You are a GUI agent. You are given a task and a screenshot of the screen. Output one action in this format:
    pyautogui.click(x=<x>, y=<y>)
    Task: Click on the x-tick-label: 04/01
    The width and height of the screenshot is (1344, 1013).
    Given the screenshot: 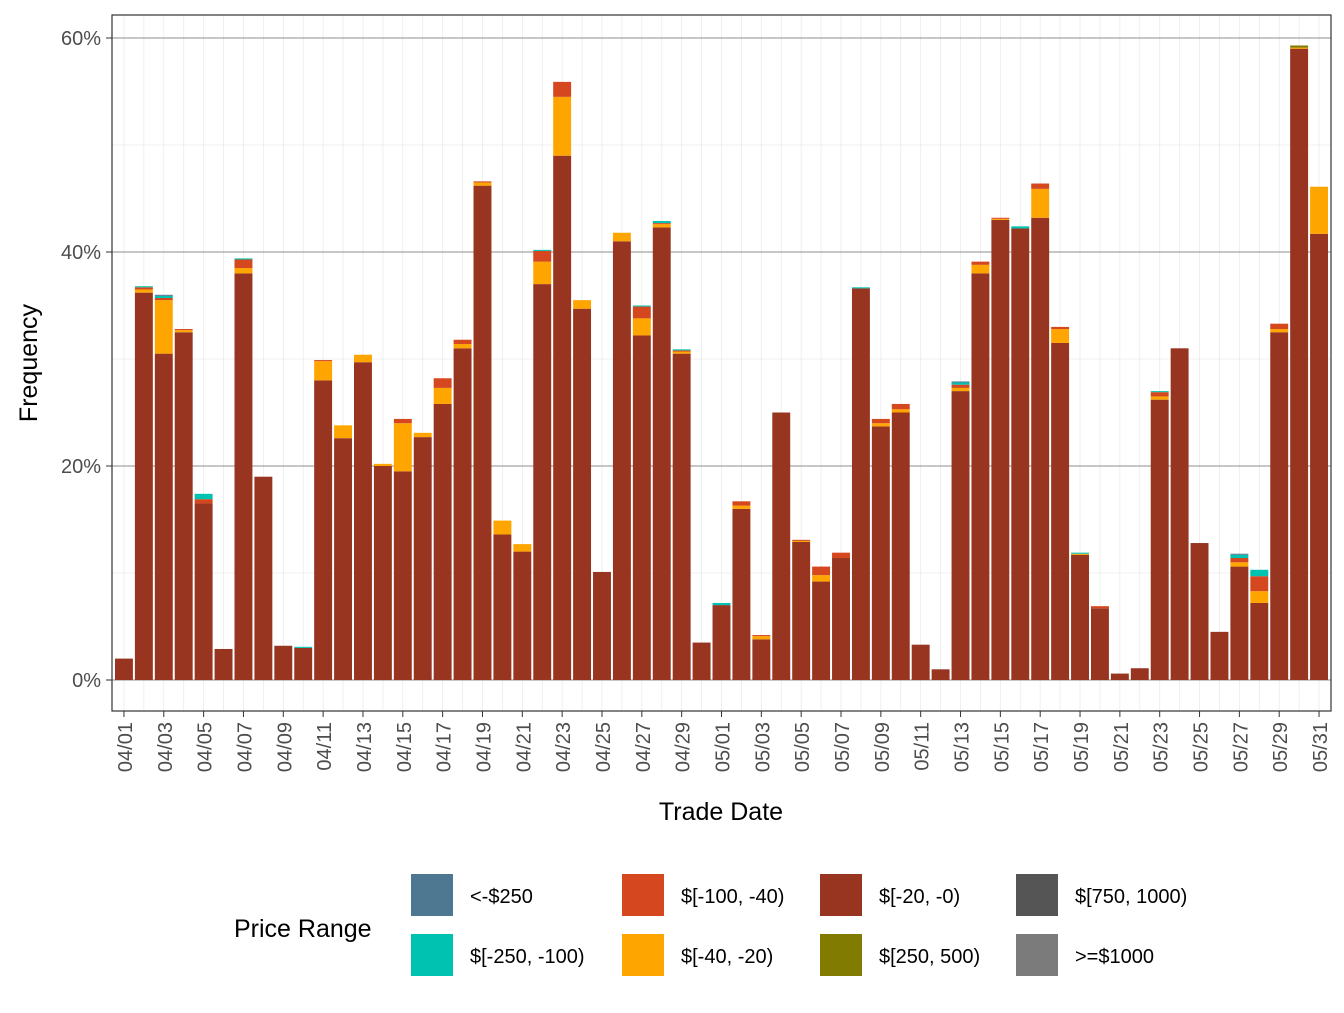 What is the action you would take?
    pyautogui.click(x=126, y=747)
    